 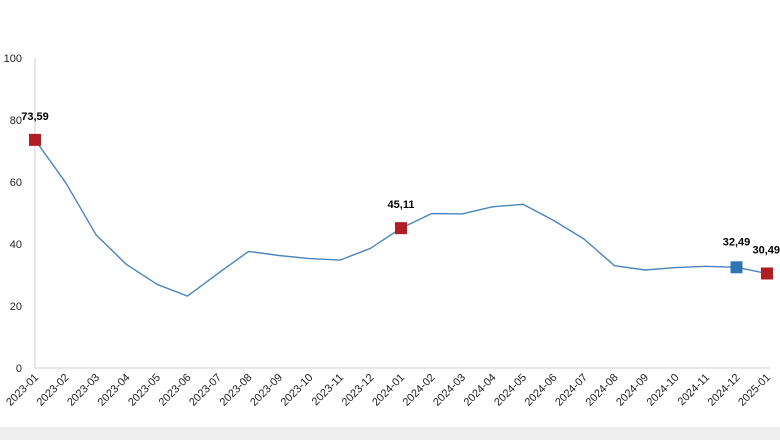 What do you see at coordinates (83, 390) in the screenshot?
I see `x-tick-label: 2023-03` at bounding box center [83, 390].